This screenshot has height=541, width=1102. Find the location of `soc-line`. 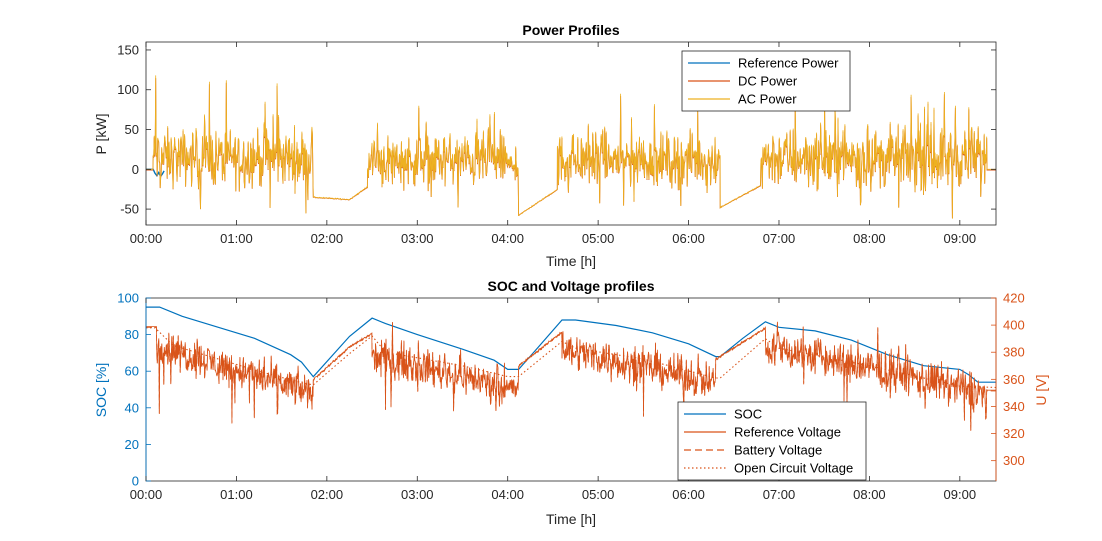

soc-line is located at coordinates (571, 344).